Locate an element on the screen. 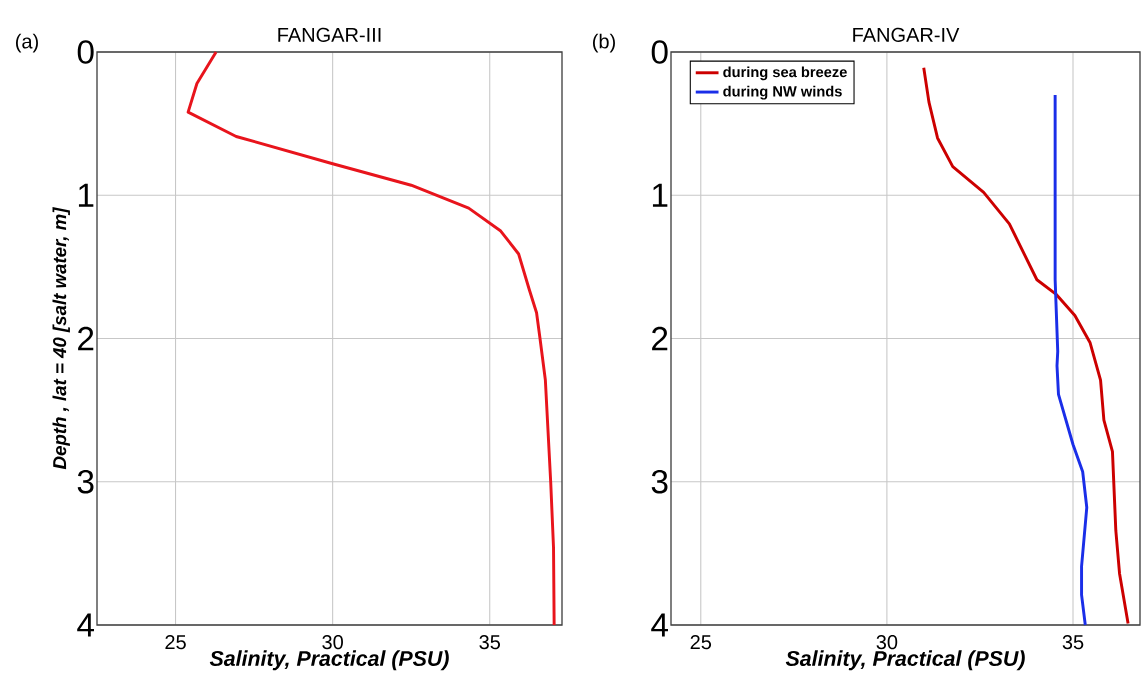  chart-title: FANGAR-III is located at coordinates (329, 34).